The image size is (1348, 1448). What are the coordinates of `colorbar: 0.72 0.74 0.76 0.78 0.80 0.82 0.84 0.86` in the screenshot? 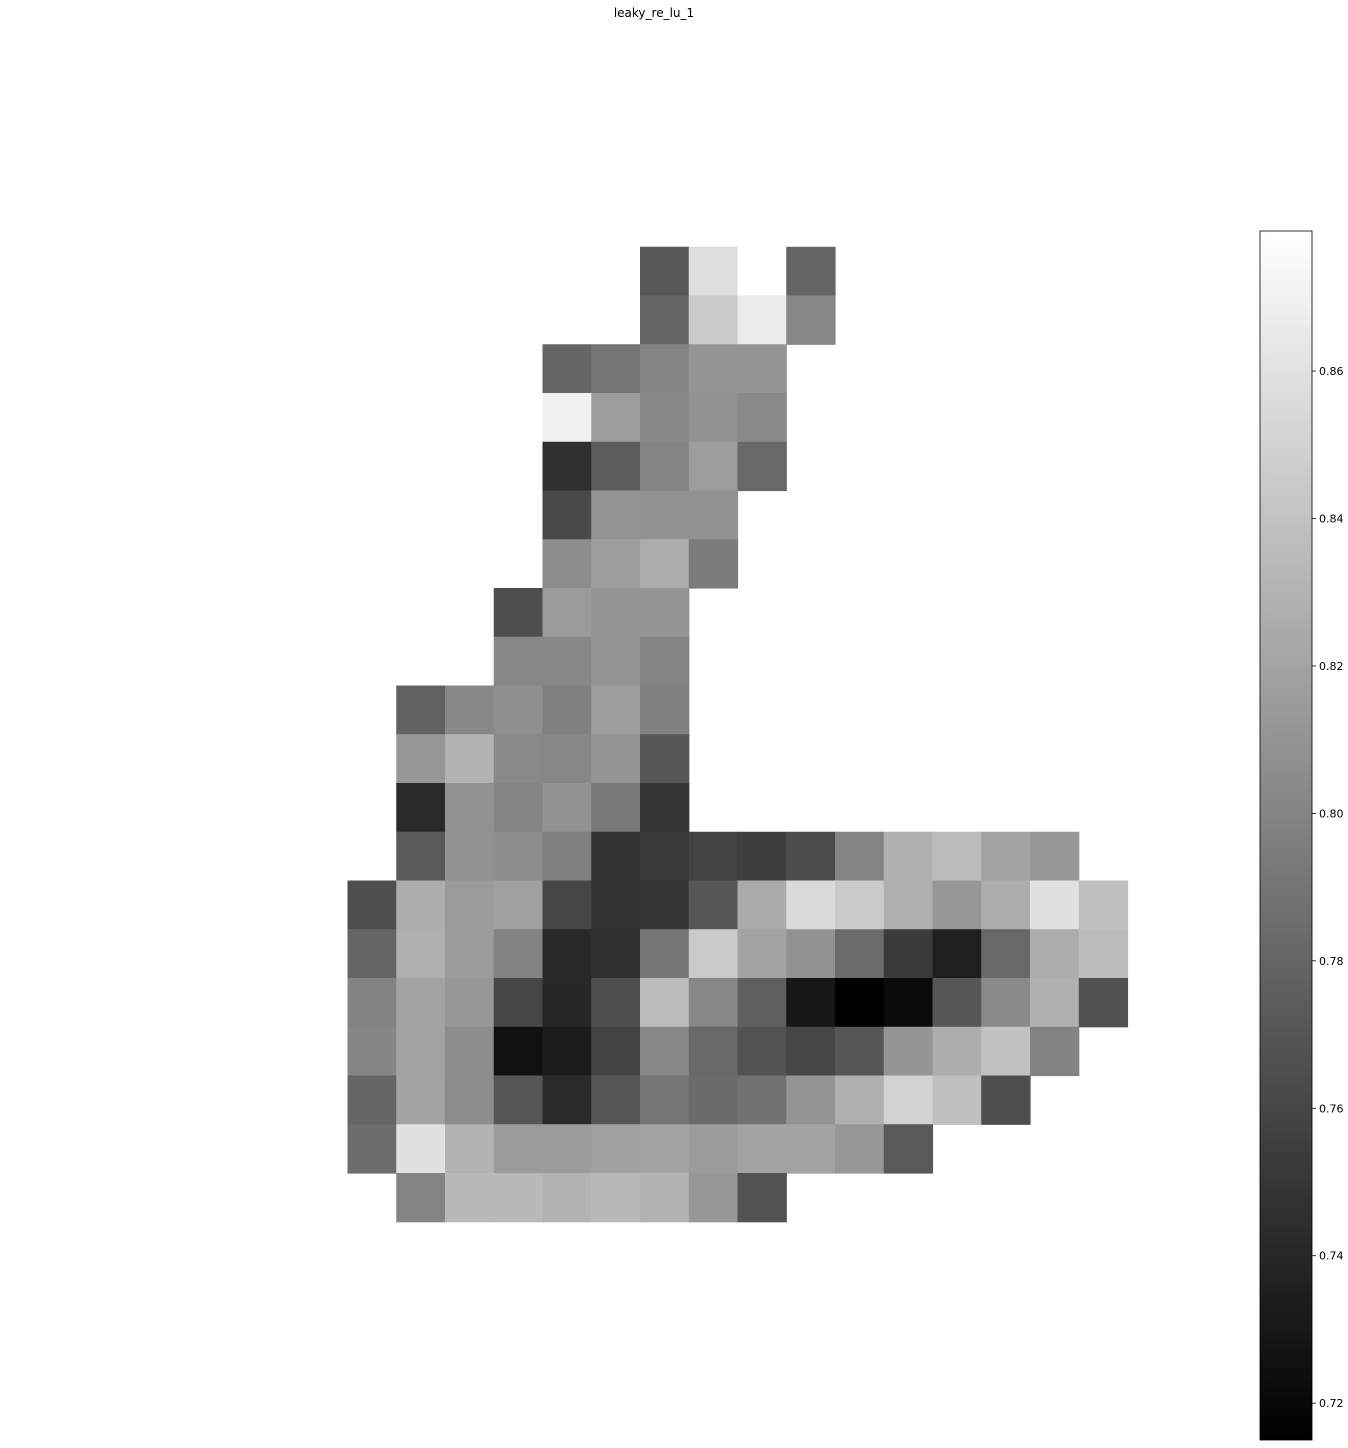 It's located at (1301, 835).